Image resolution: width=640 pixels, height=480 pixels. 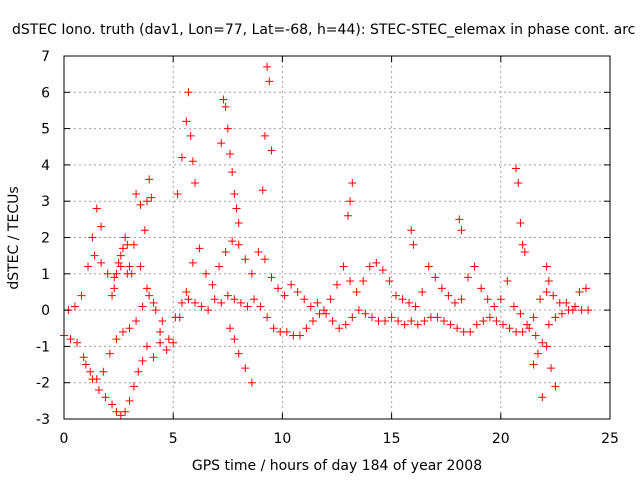 What do you see at coordinates (45, 202) in the screenshot?
I see `y-tick-label: 3` at bounding box center [45, 202].